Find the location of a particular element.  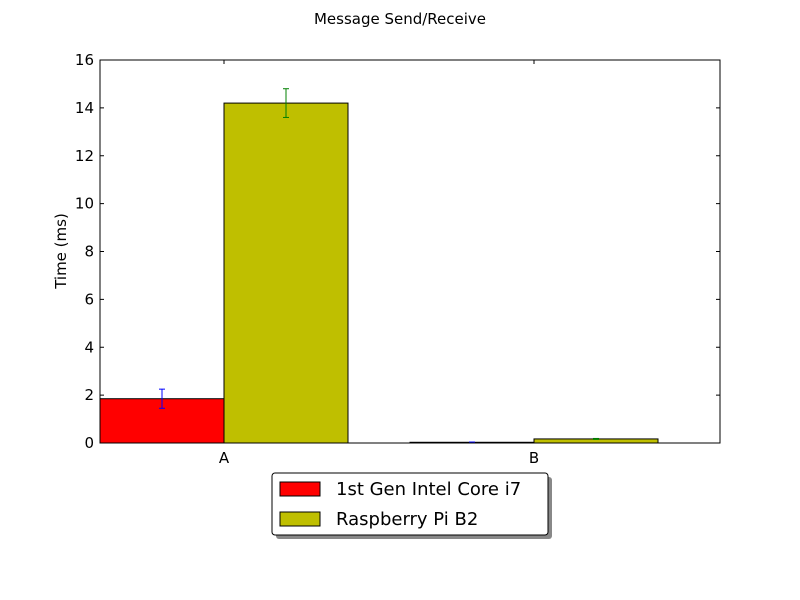

legend: 1st Gen Intel Core i7 Raspberry Pi B2 is located at coordinates (411, 505).